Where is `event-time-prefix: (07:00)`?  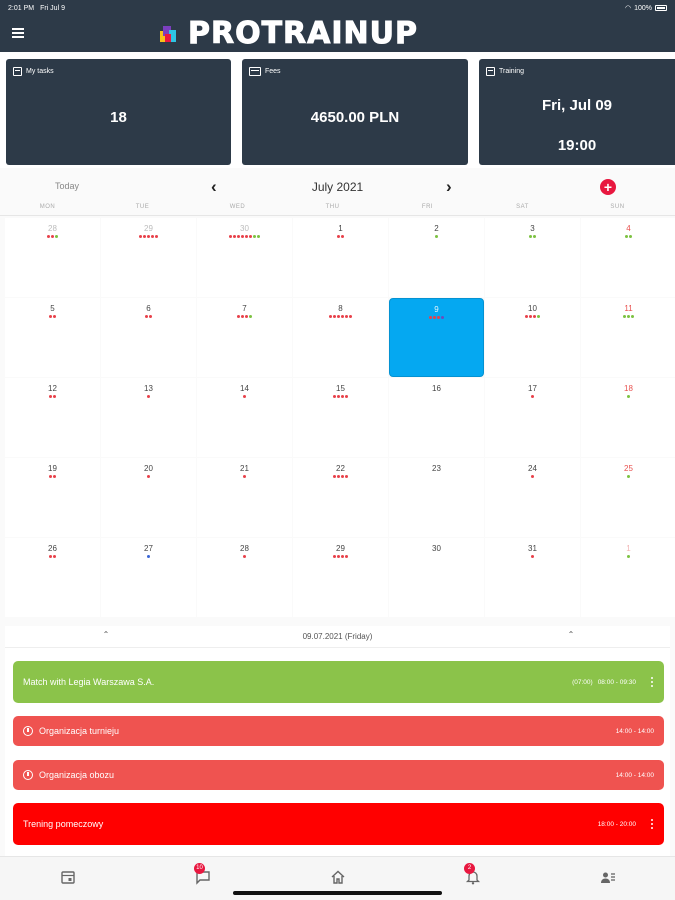
event-time-prefix: (07:00) is located at coordinates (582, 682).